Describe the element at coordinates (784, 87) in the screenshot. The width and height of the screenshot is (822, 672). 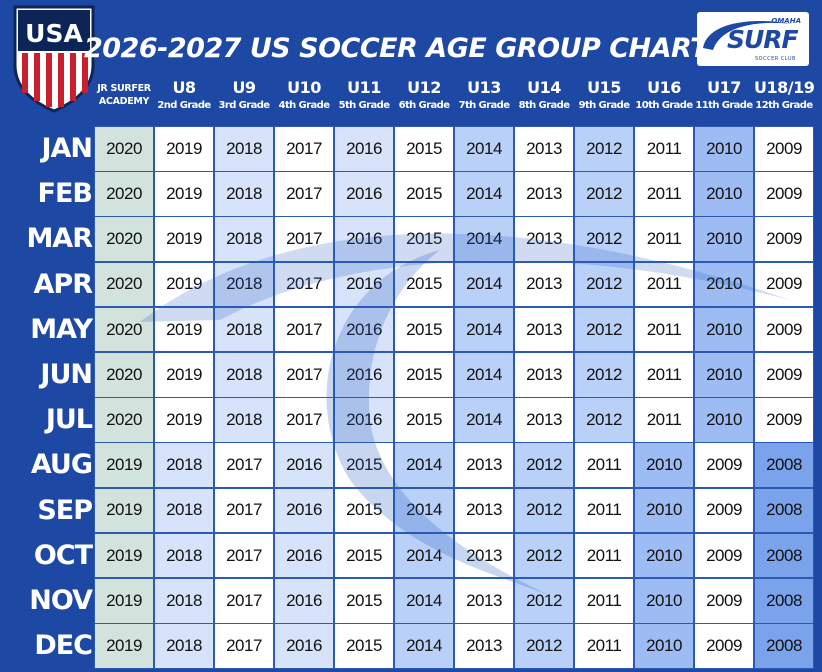
I see `column-header-age: U18/19` at that location.